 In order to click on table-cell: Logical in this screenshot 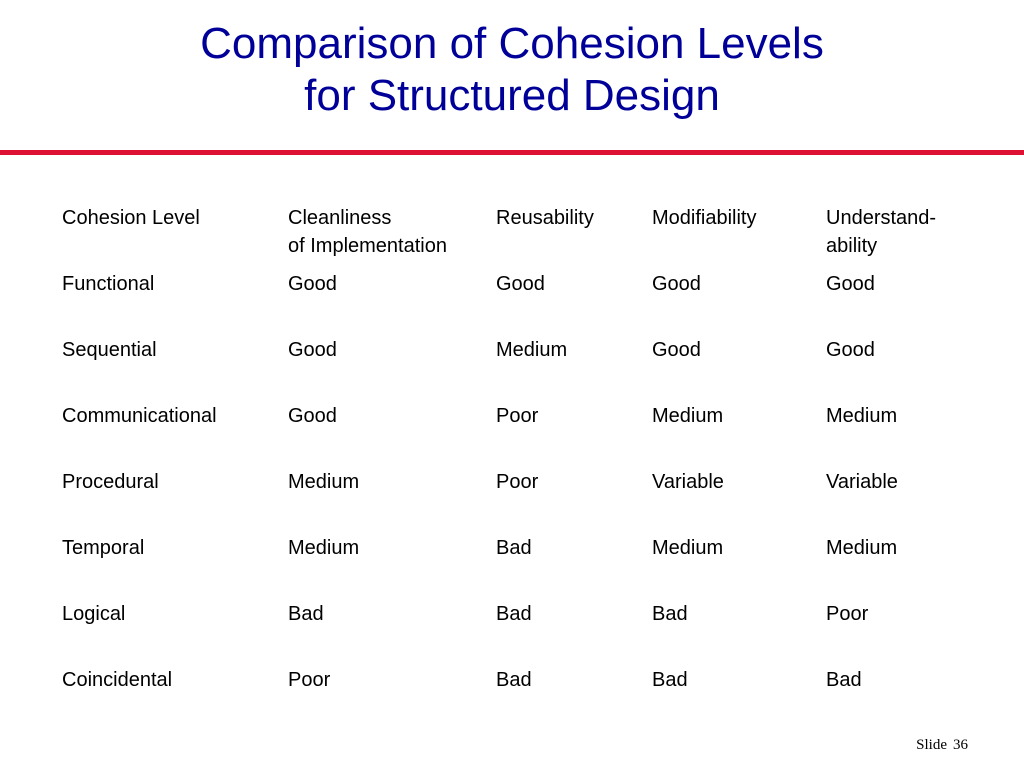, I will do `click(94, 614)`.